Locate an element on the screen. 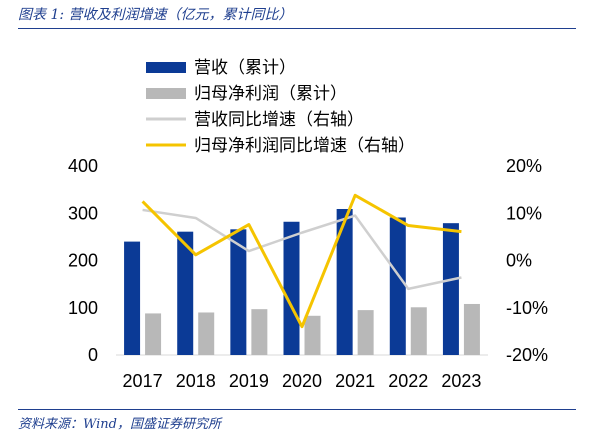  right-axis-tick-label: 20% is located at coordinates (524, 166).